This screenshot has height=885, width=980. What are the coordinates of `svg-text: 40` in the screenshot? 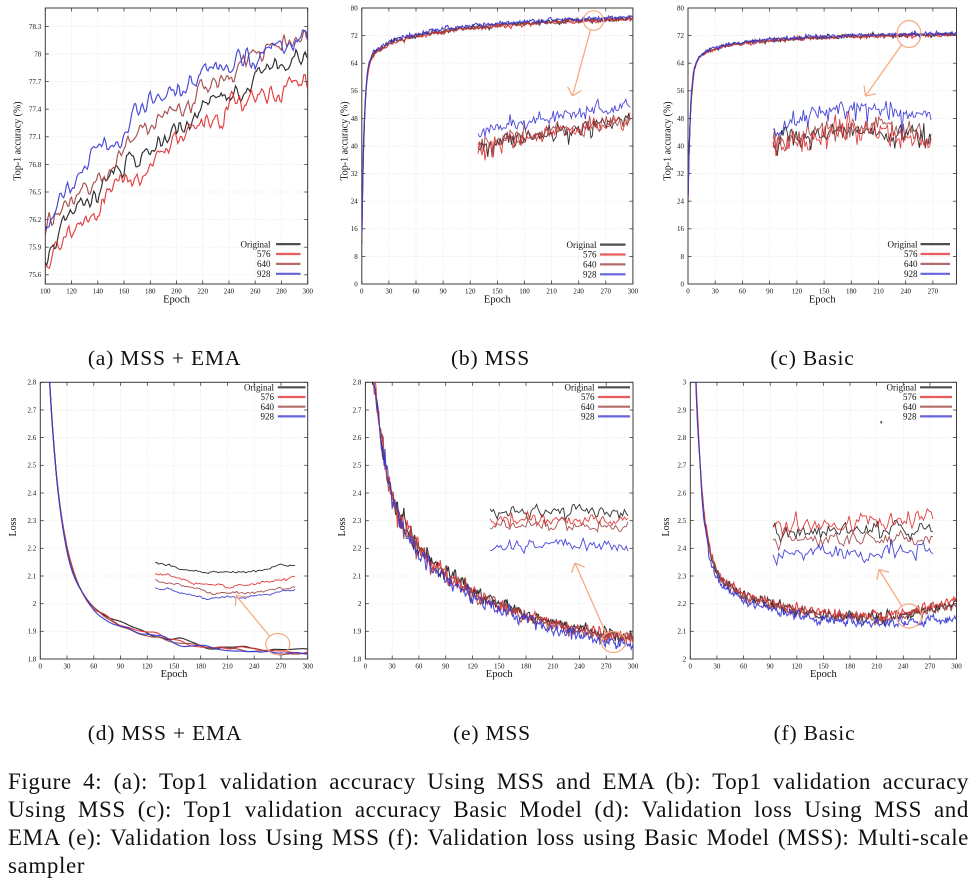 It's located at (681, 146).